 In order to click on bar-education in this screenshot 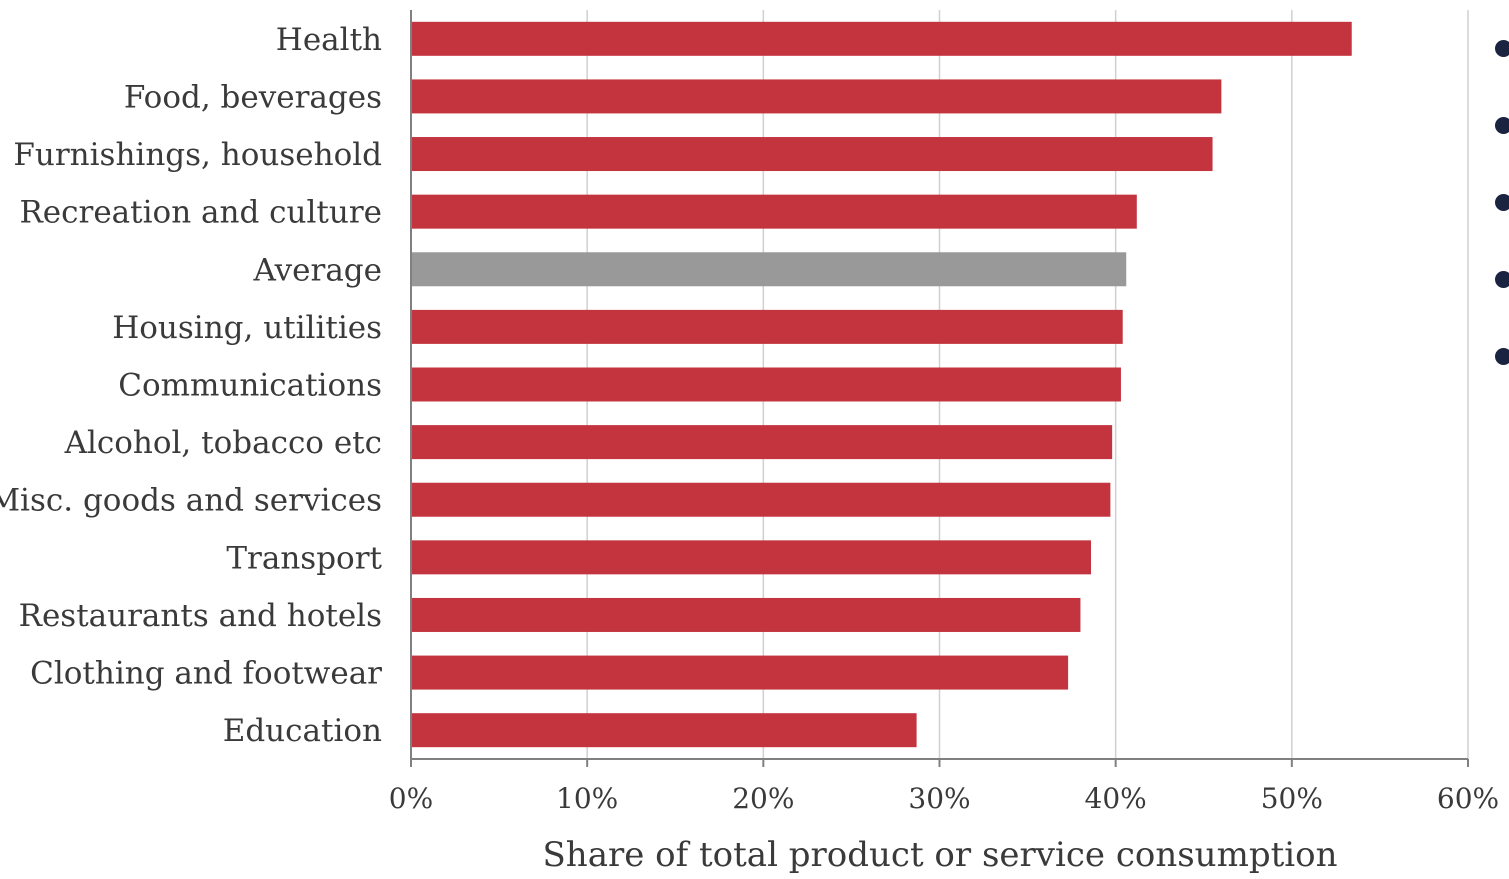, I will do `click(664, 730)`.